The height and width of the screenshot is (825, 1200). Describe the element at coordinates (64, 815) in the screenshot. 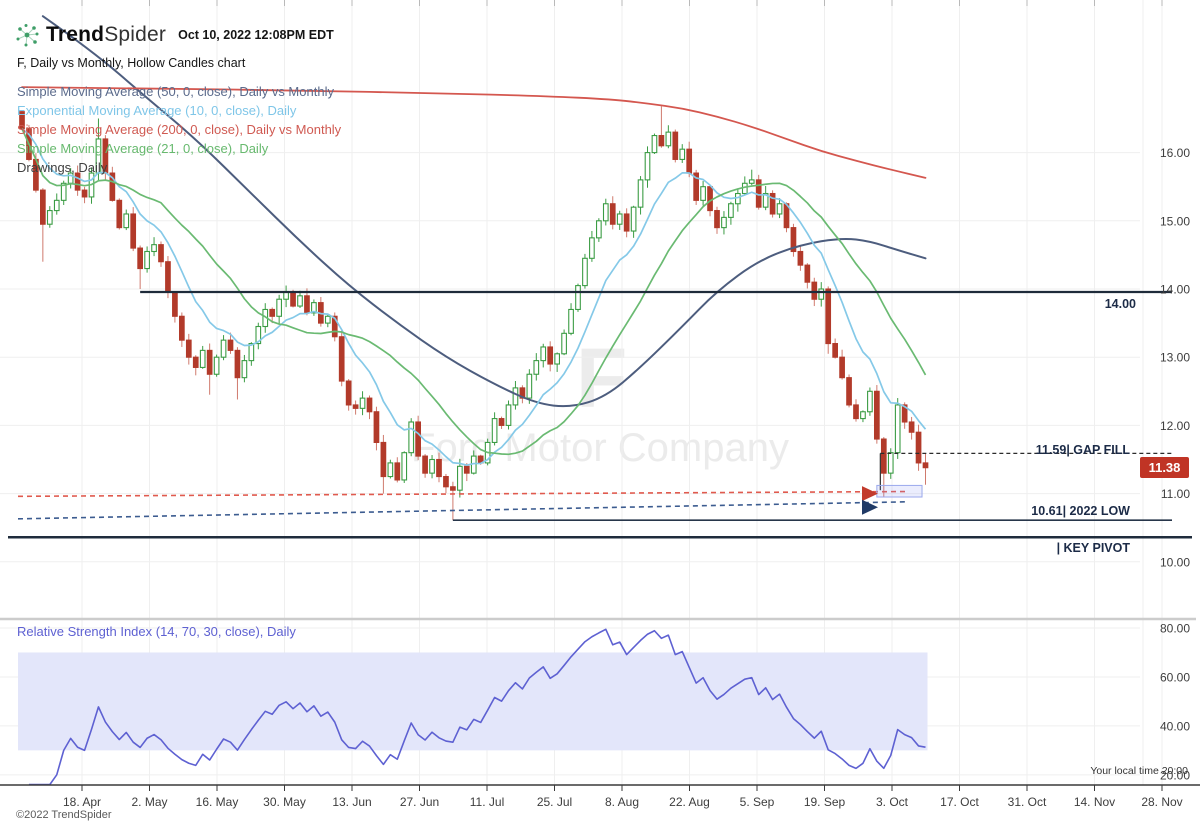

I see `copyright-label: ©2022 TrendSpider` at that location.